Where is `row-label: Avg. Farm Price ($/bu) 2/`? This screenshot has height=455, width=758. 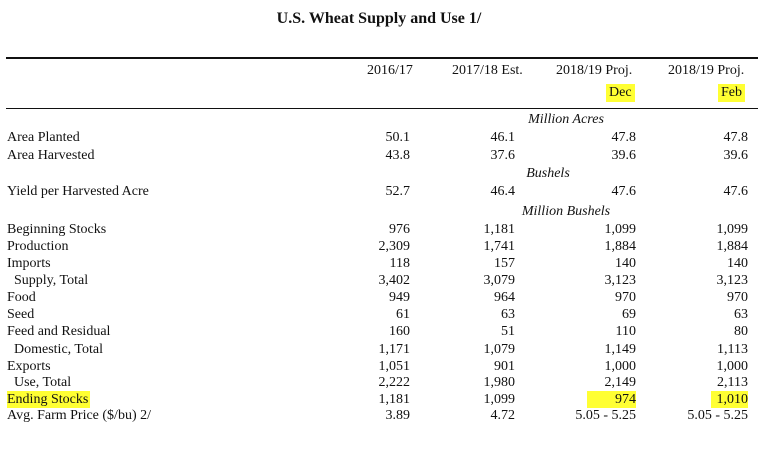 row-label: Avg. Farm Price ($/bu) 2/ is located at coordinates (79, 415).